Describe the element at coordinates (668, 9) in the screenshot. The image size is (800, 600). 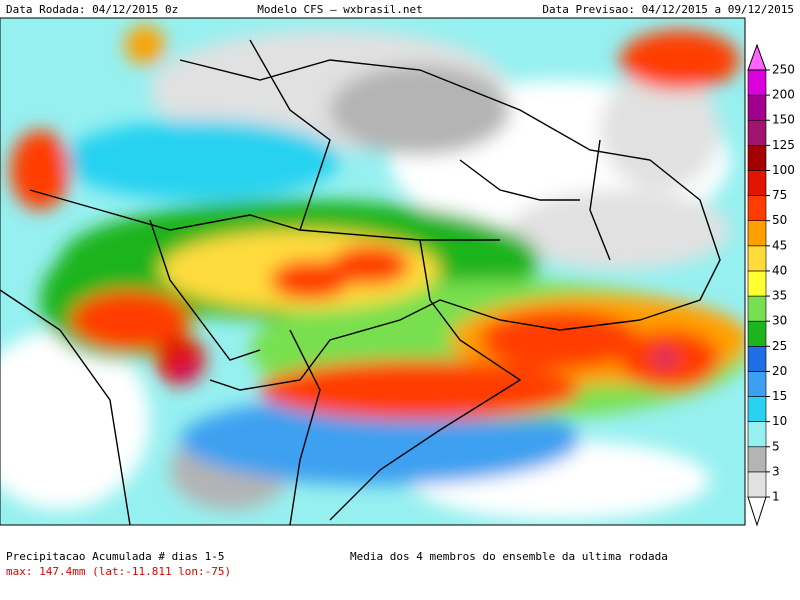
I see `header-right: Data Previsao: 04/12/2015 a 09/12/2015` at that location.